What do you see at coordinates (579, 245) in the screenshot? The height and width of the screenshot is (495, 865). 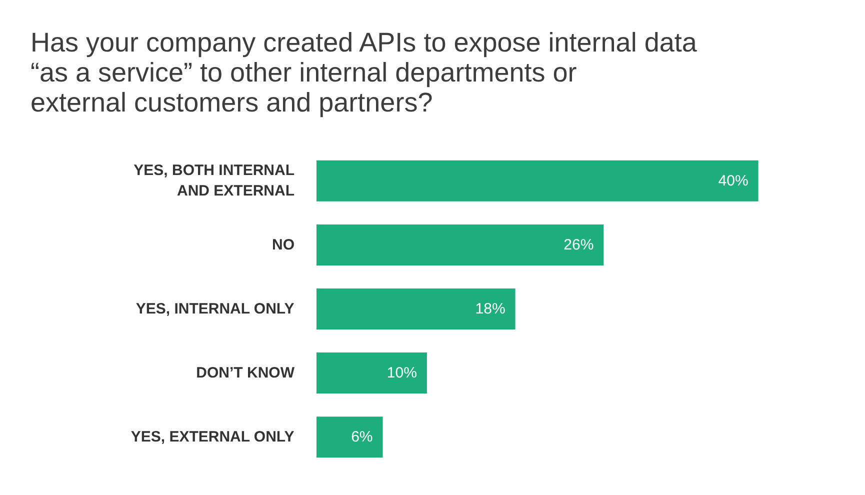 I see `data-label: 26%` at bounding box center [579, 245].